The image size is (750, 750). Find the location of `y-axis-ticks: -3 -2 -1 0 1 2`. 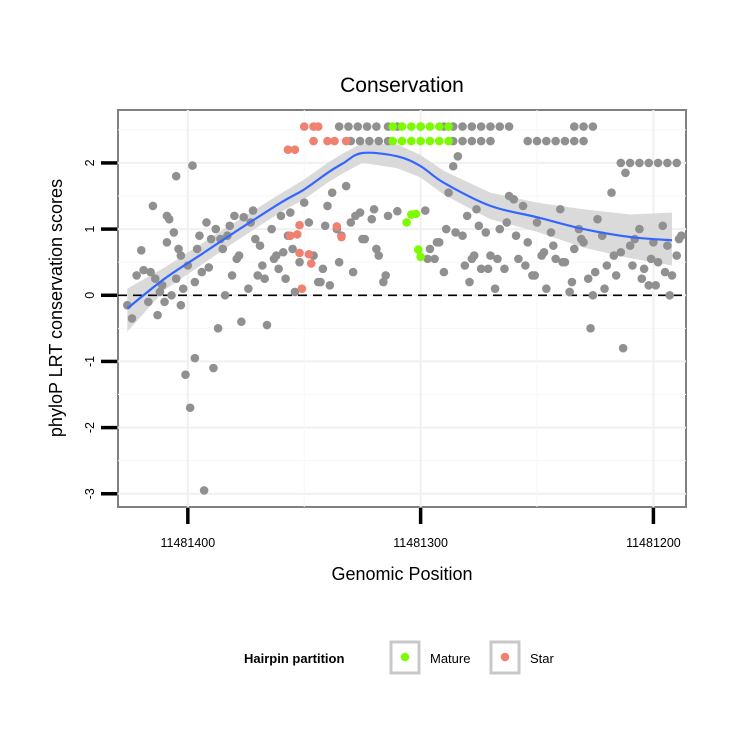

y-axis-ticks: -3 -2 -1 0 1 2 is located at coordinates (100, 329).